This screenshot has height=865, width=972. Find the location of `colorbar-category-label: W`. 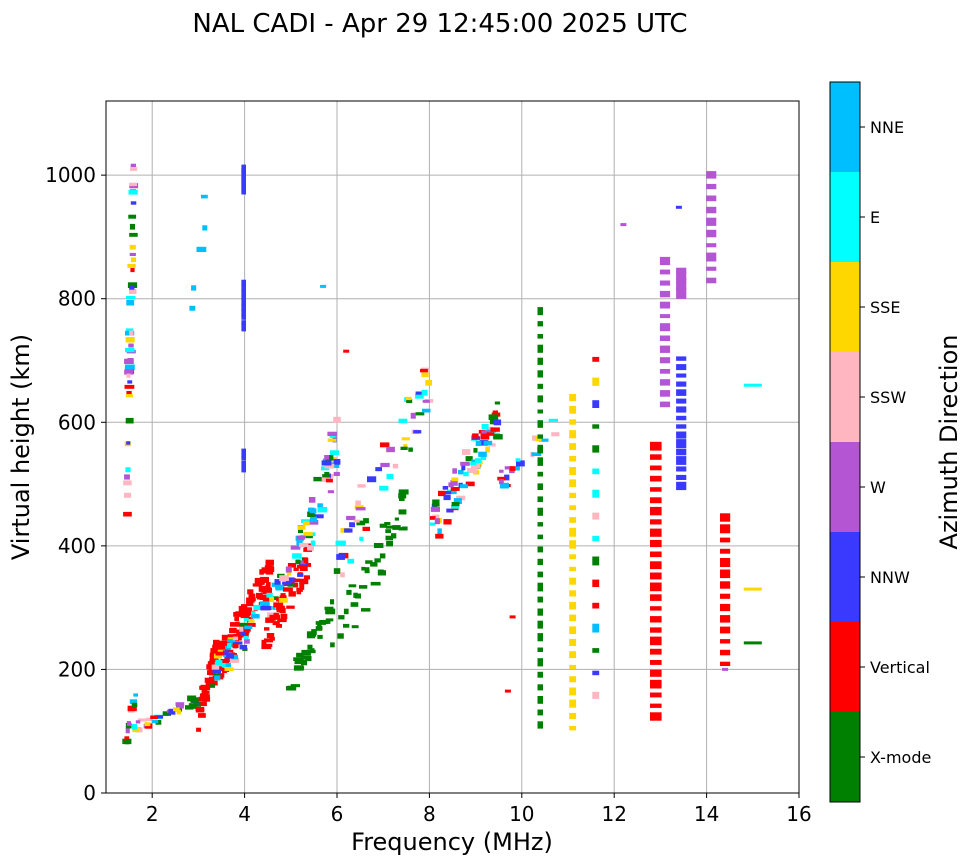

colorbar-category-label: W is located at coordinates (878, 487).